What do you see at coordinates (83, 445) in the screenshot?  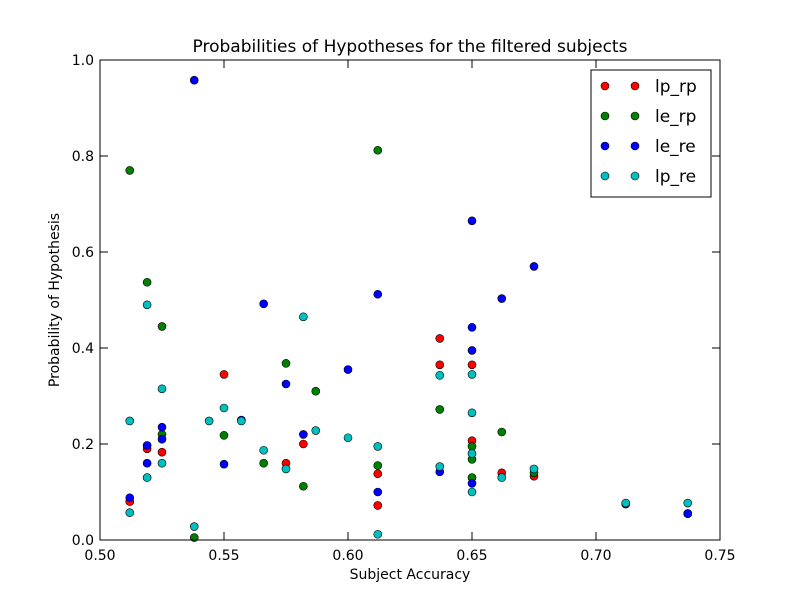 I see `y-tick-label: 0.2` at bounding box center [83, 445].